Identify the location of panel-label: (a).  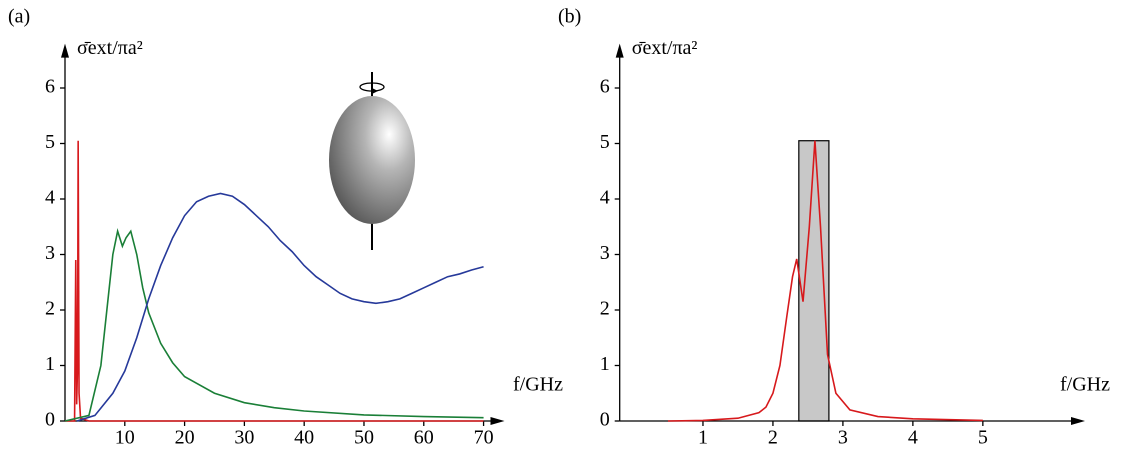
(19, 17).